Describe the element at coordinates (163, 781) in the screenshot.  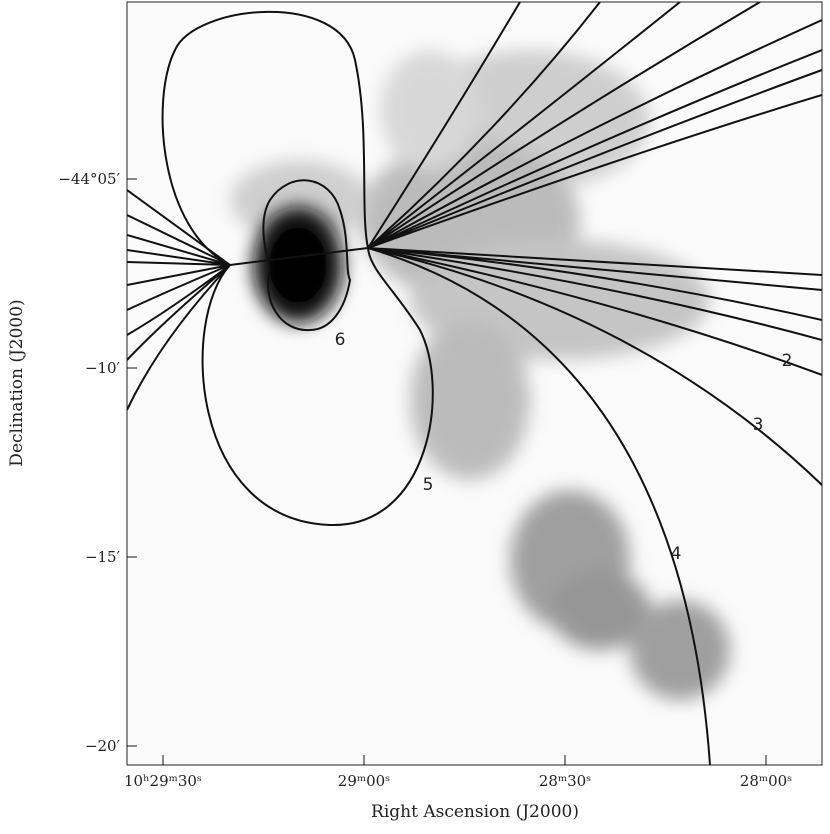
I see `x-tick-label: 10ʰ29ᵐ30ˢ` at that location.